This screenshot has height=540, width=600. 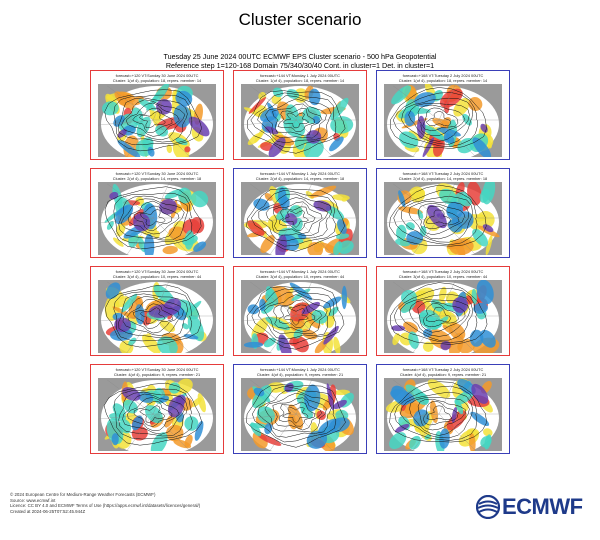 What do you see at coordinates (542, 506) in the screenshot?
I see `ecmwf-logo-text: ECMWF` at bounding box center [542, 506].